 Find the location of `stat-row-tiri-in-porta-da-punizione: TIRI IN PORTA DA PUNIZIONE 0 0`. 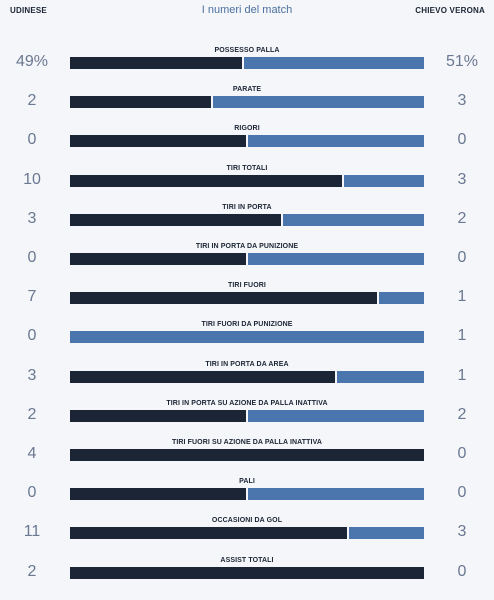

stat-row-tiri-in-porta-da-punizione: TIRI IN PORTA DA PUNIZIONE 0 0 is located at coordinates (247, 262).